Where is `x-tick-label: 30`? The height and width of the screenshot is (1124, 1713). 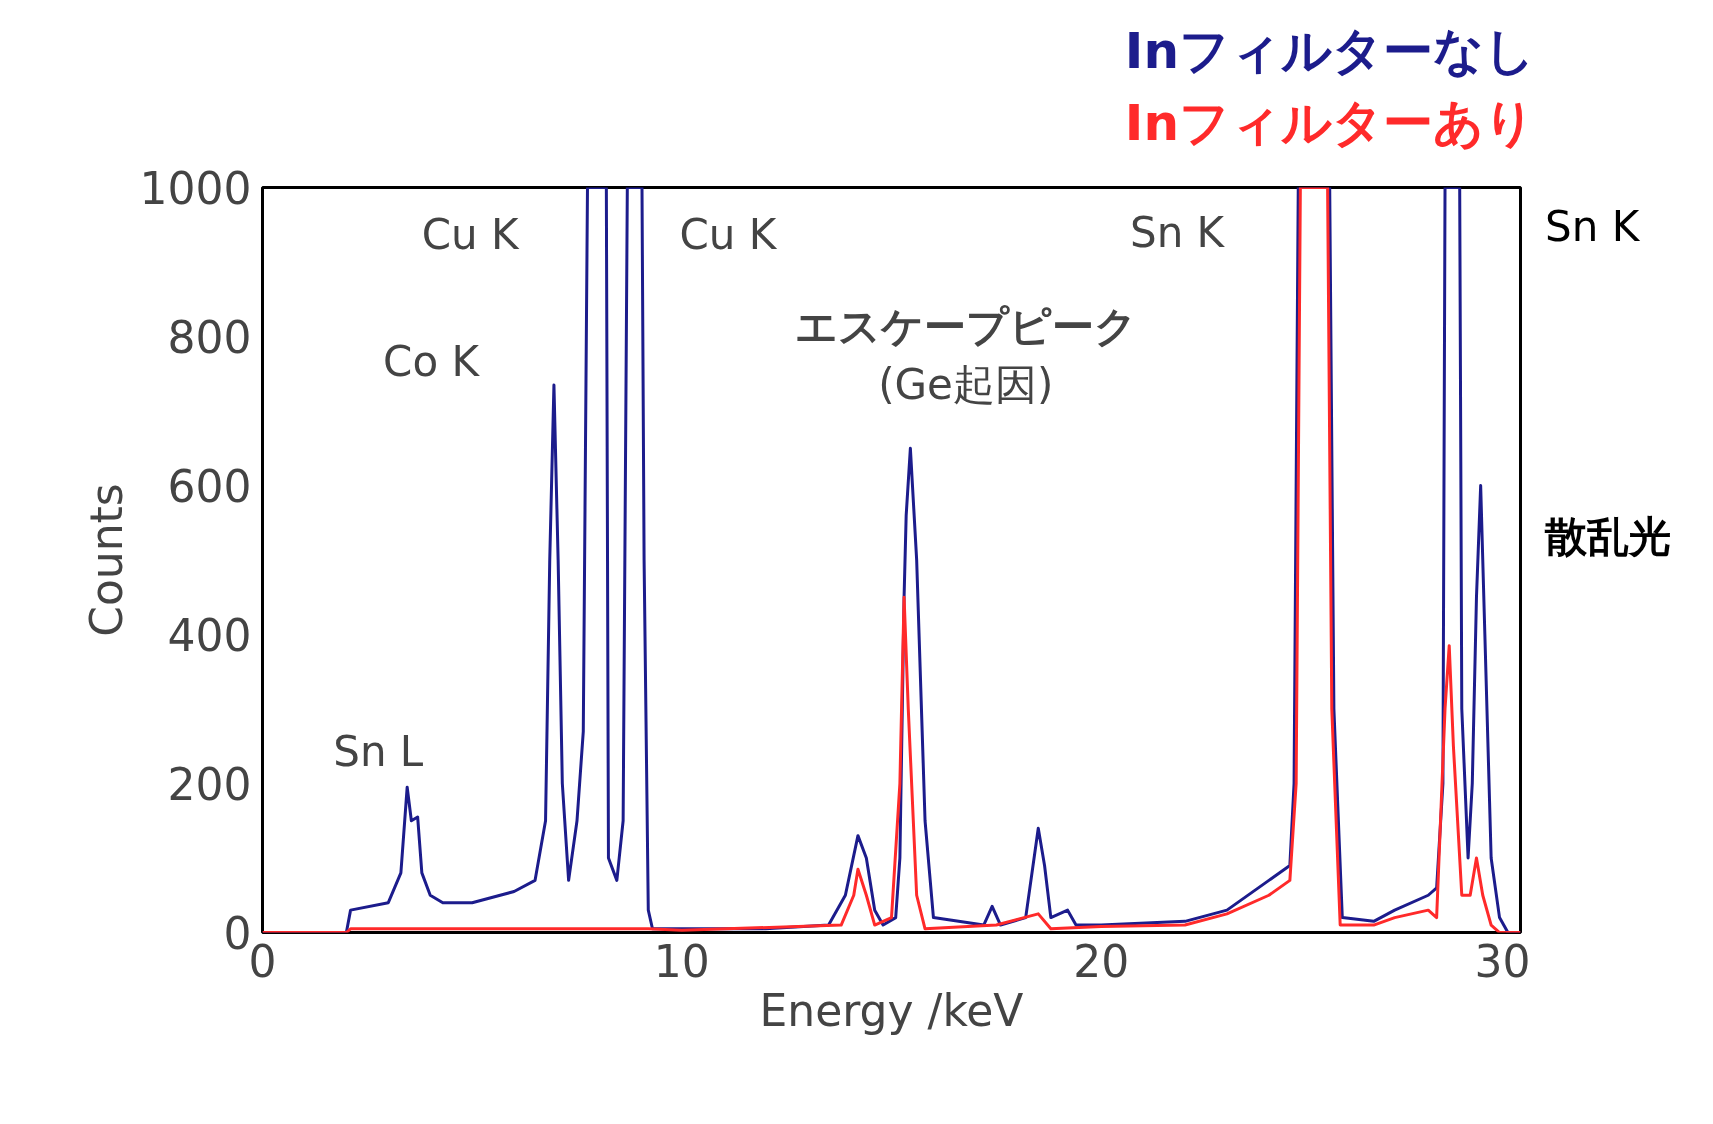
x-tick-label: 30 is located at coordinates (1502, 961).